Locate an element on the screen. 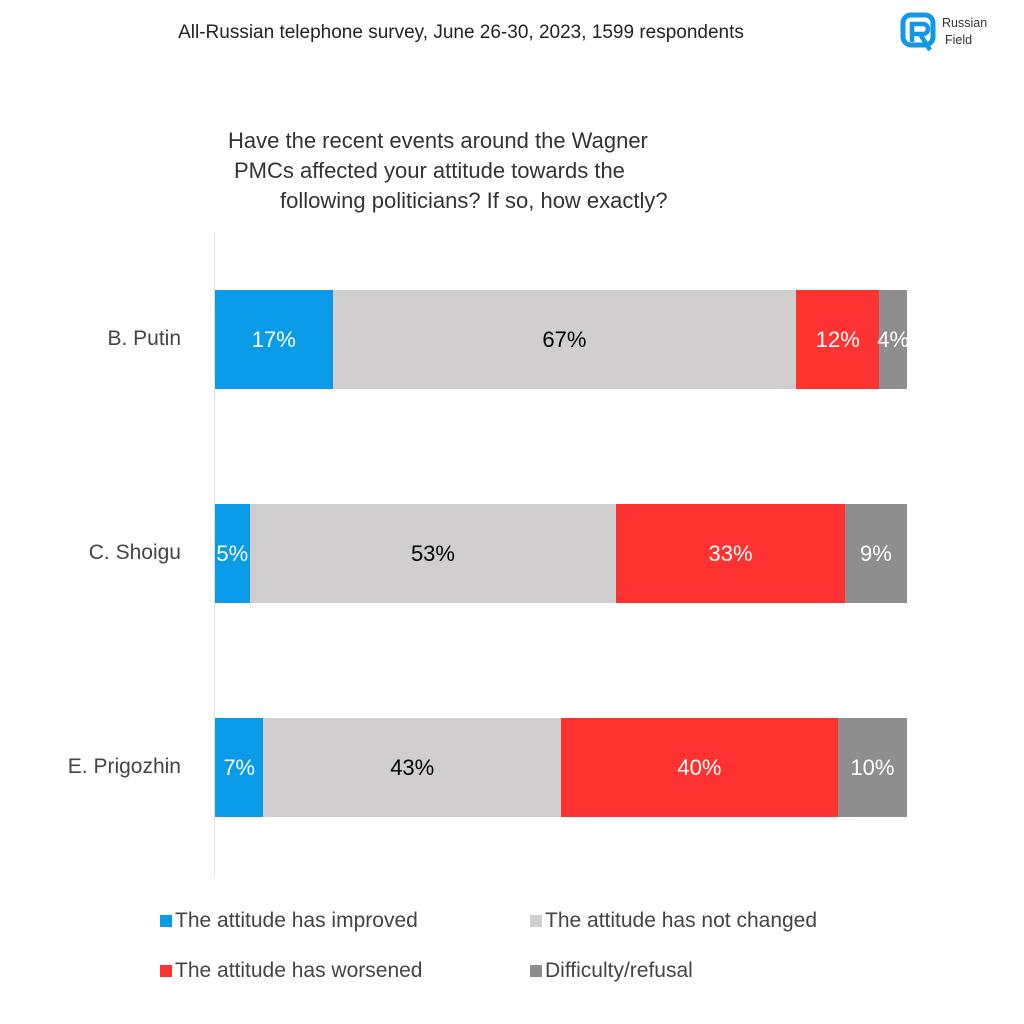 The width and height of the screenshot is (1024, 1024). bar-segment: 67% is located at coordinates (564, 339).